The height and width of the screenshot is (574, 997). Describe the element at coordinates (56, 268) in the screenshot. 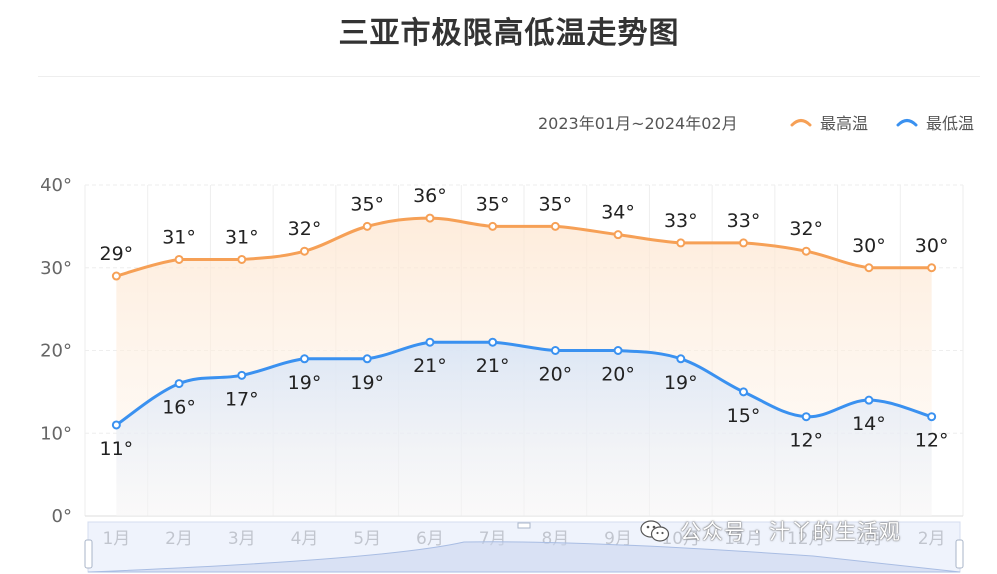

I see `y-tick-label: 30°` at that location.